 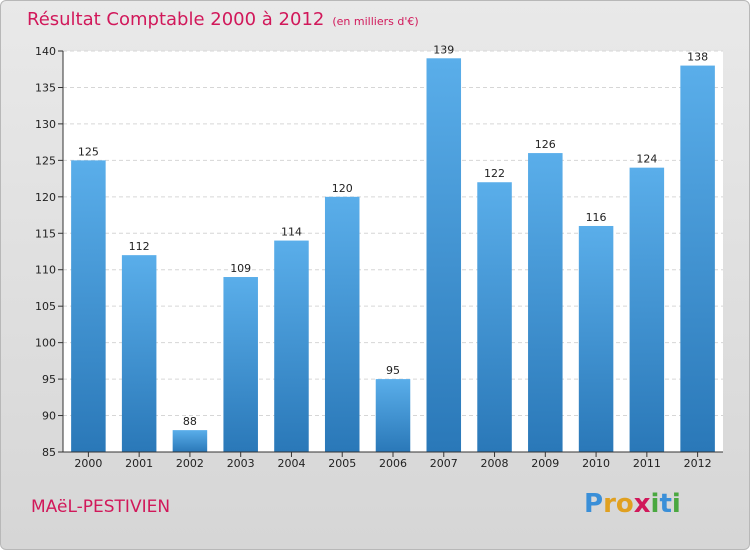 What do you see at coordinates (624, 504) in the screenshot?
I see `brand-letter: o` at bounding box center [624, 504].